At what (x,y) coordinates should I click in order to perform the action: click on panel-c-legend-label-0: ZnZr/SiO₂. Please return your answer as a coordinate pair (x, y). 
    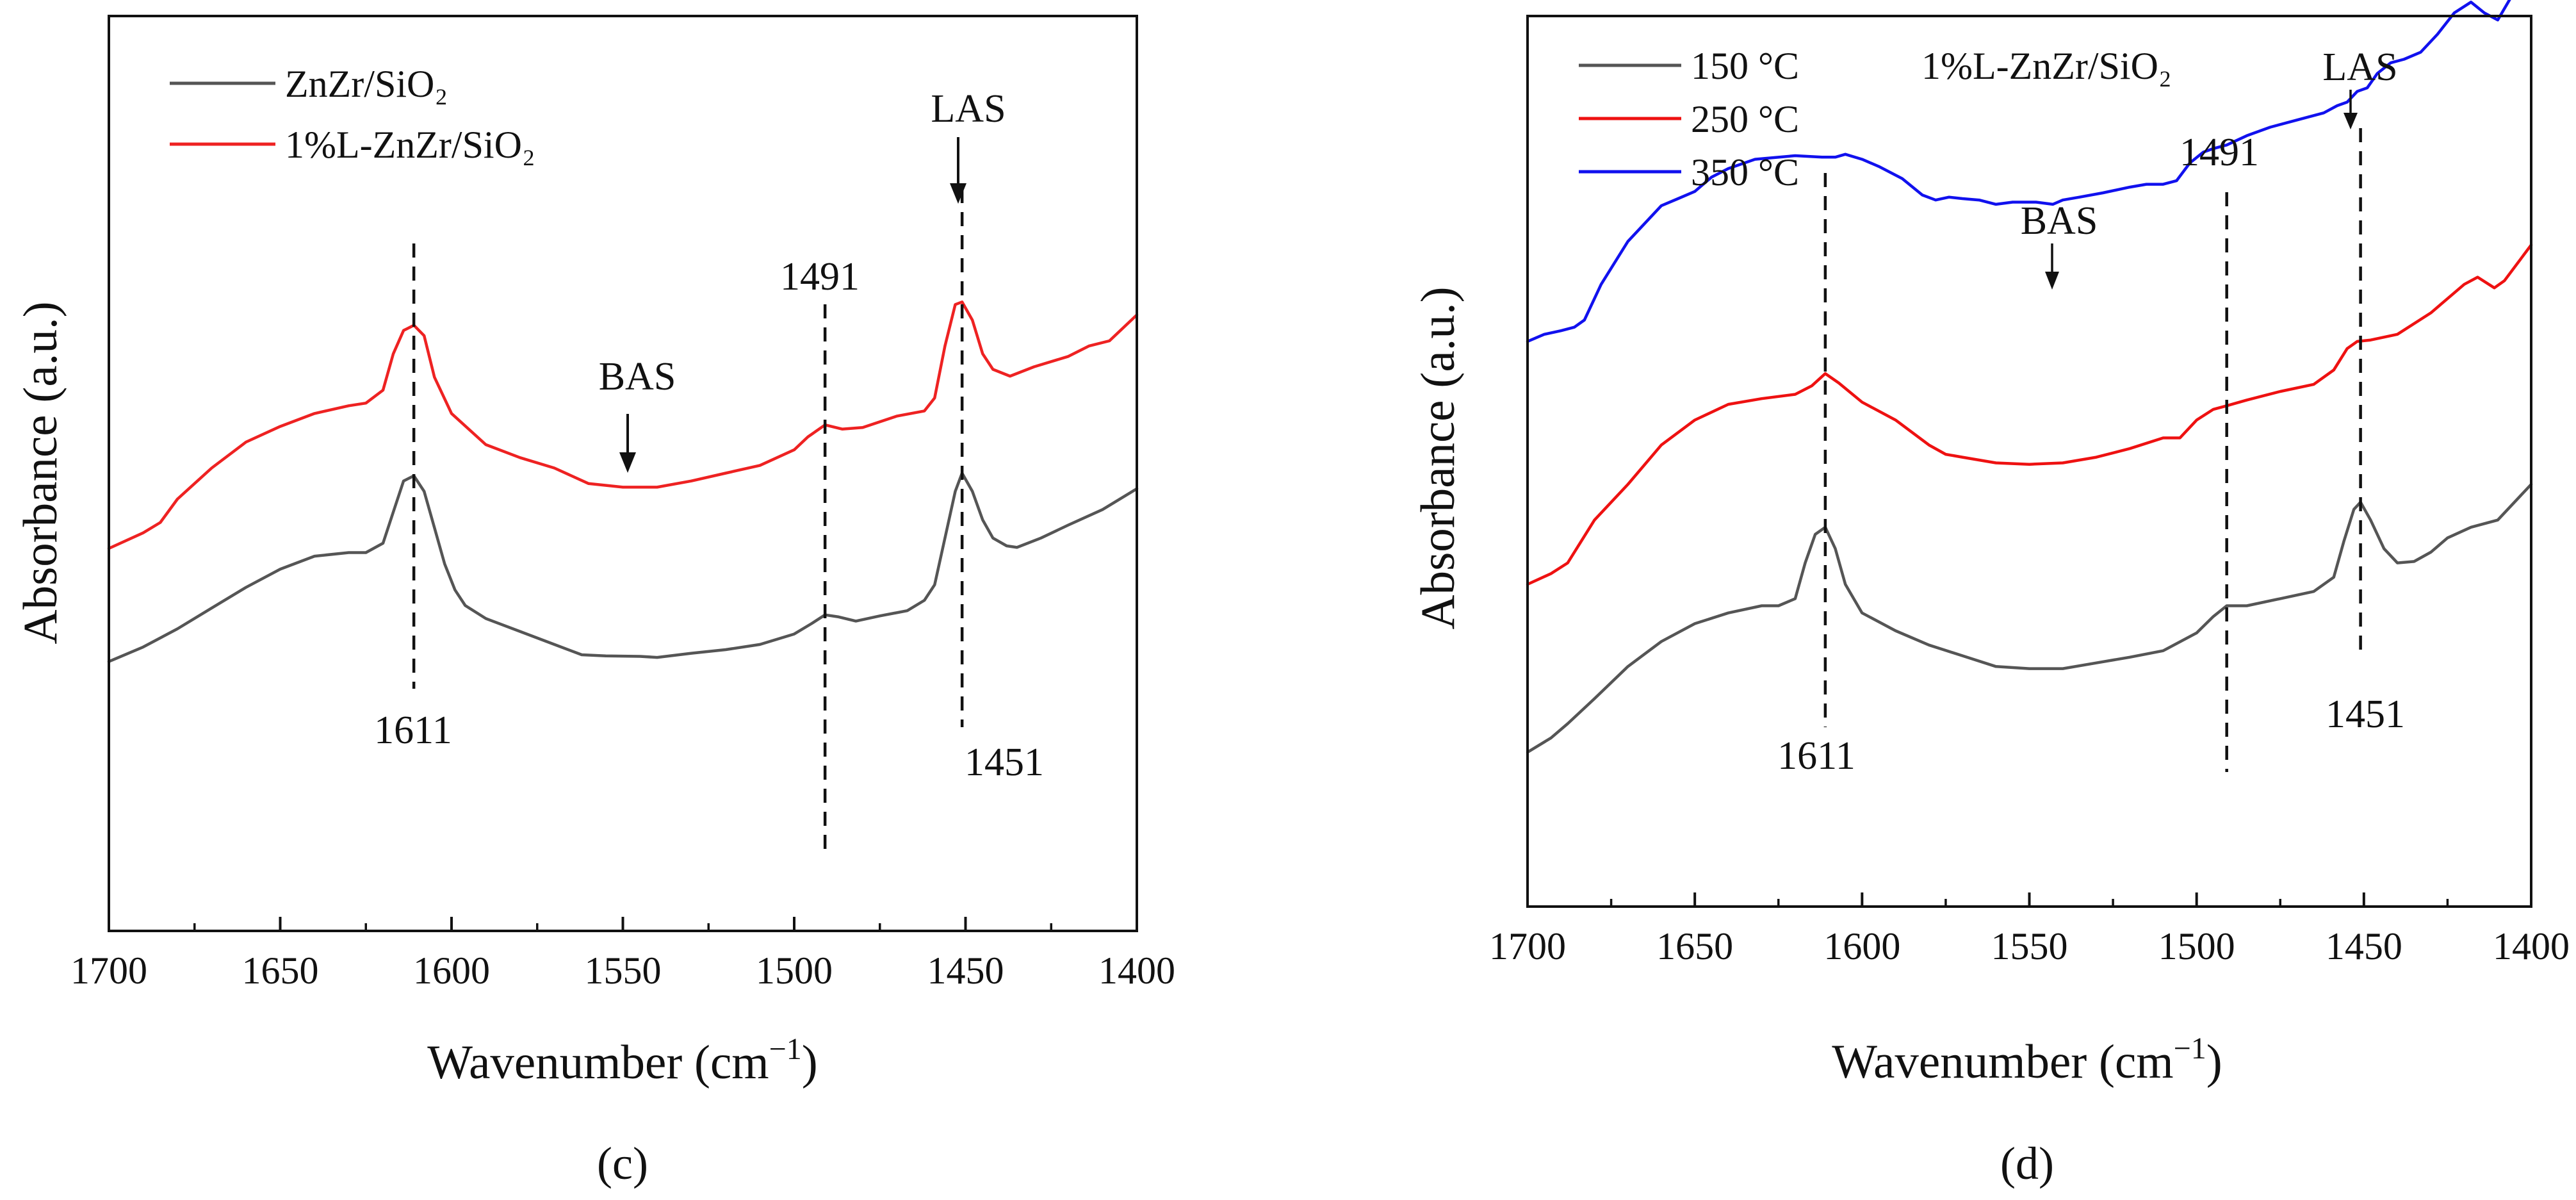
    Looking at the image, I should click on (366, 84).